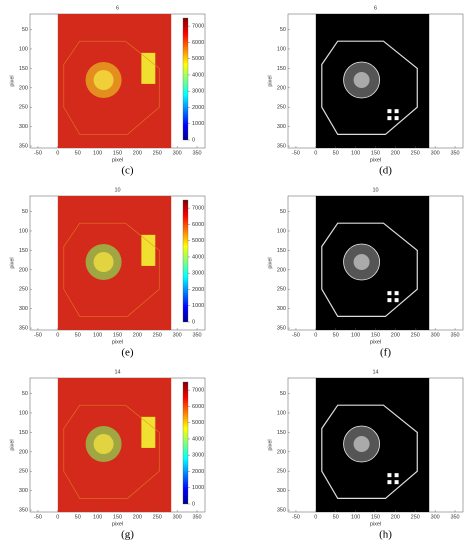 This screenshot has height=550, width=469. What do you see at coordinates (375, 190) in the screenshot?
I see `panel-title: 10` at bounding box center [375, 190].